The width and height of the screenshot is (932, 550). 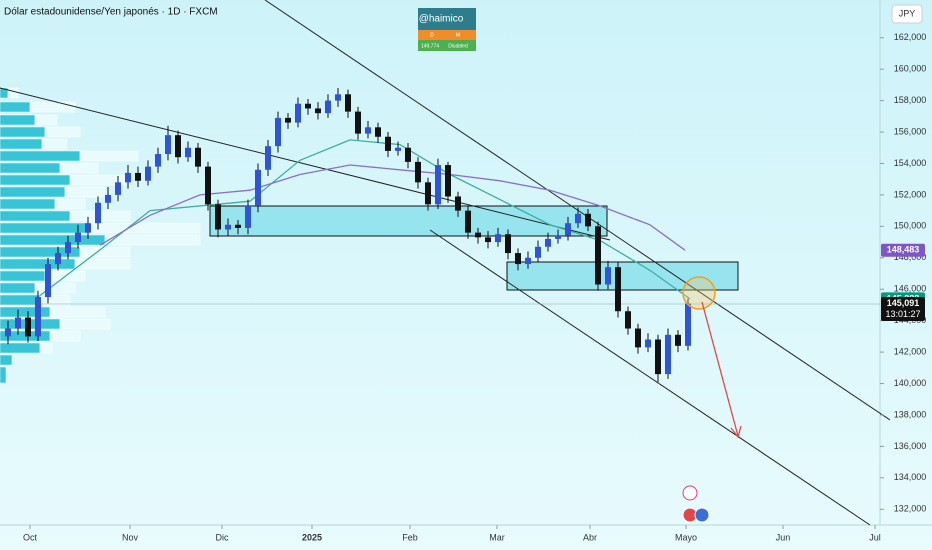 I want to click on y-tick-label: 152,000, so click(x=910, y=194).